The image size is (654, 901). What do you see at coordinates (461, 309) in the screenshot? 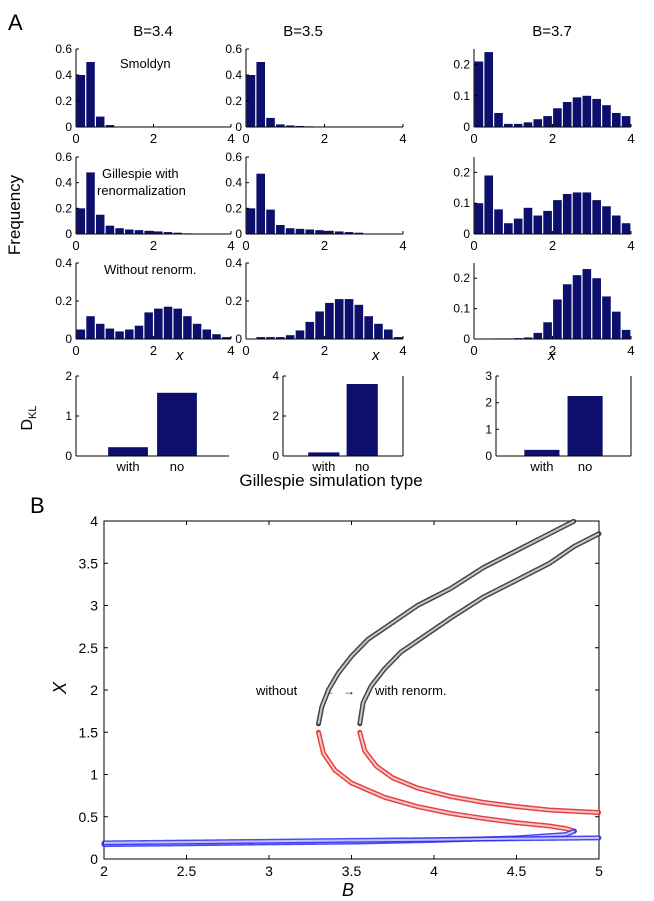
I see `y-tick-label: 0.1` at bounding box center [461, 309].